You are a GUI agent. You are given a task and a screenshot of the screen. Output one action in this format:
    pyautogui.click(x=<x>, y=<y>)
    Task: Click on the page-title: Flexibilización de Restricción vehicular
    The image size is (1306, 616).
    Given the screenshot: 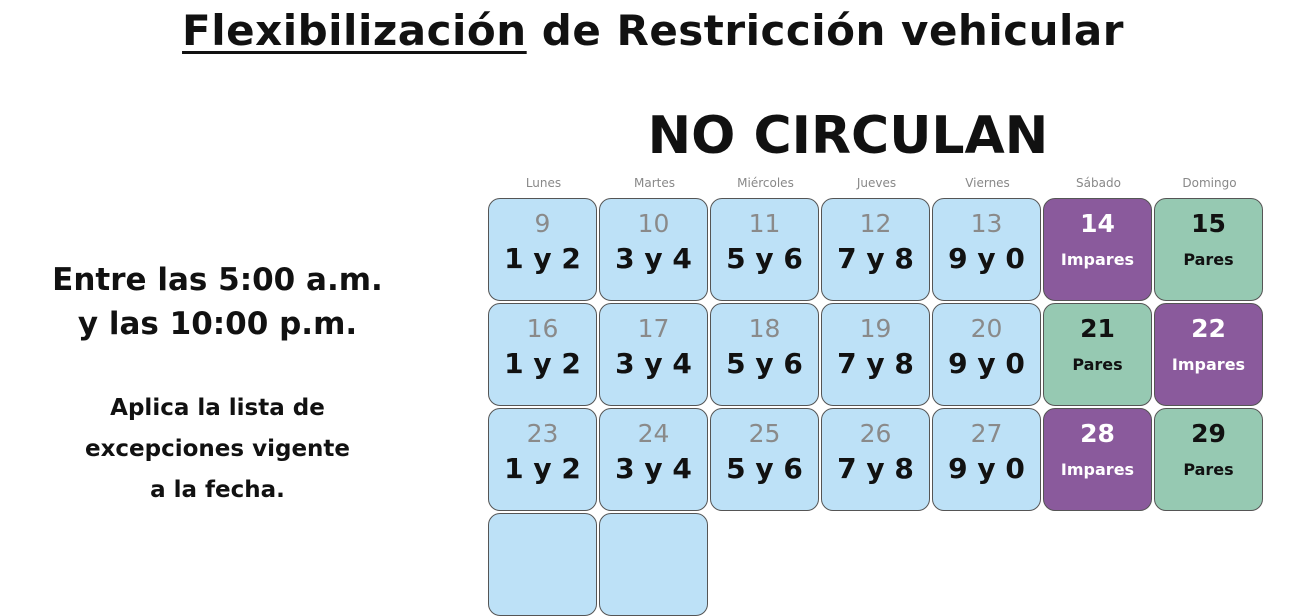 What is the action you would take?
    pyautogui.click(x=653, y=30)
    